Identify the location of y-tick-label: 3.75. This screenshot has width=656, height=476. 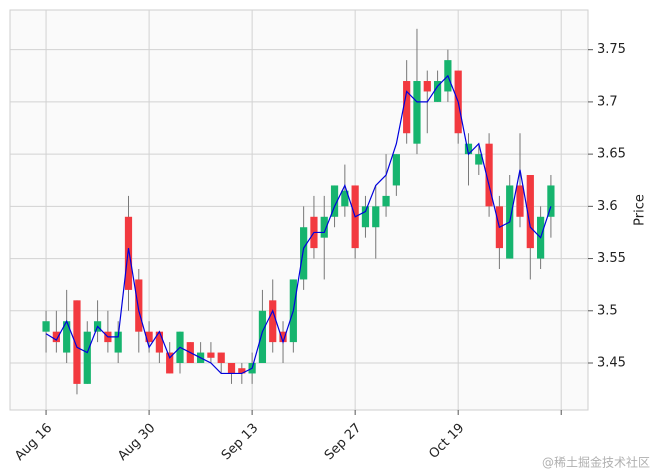
(611, 49).